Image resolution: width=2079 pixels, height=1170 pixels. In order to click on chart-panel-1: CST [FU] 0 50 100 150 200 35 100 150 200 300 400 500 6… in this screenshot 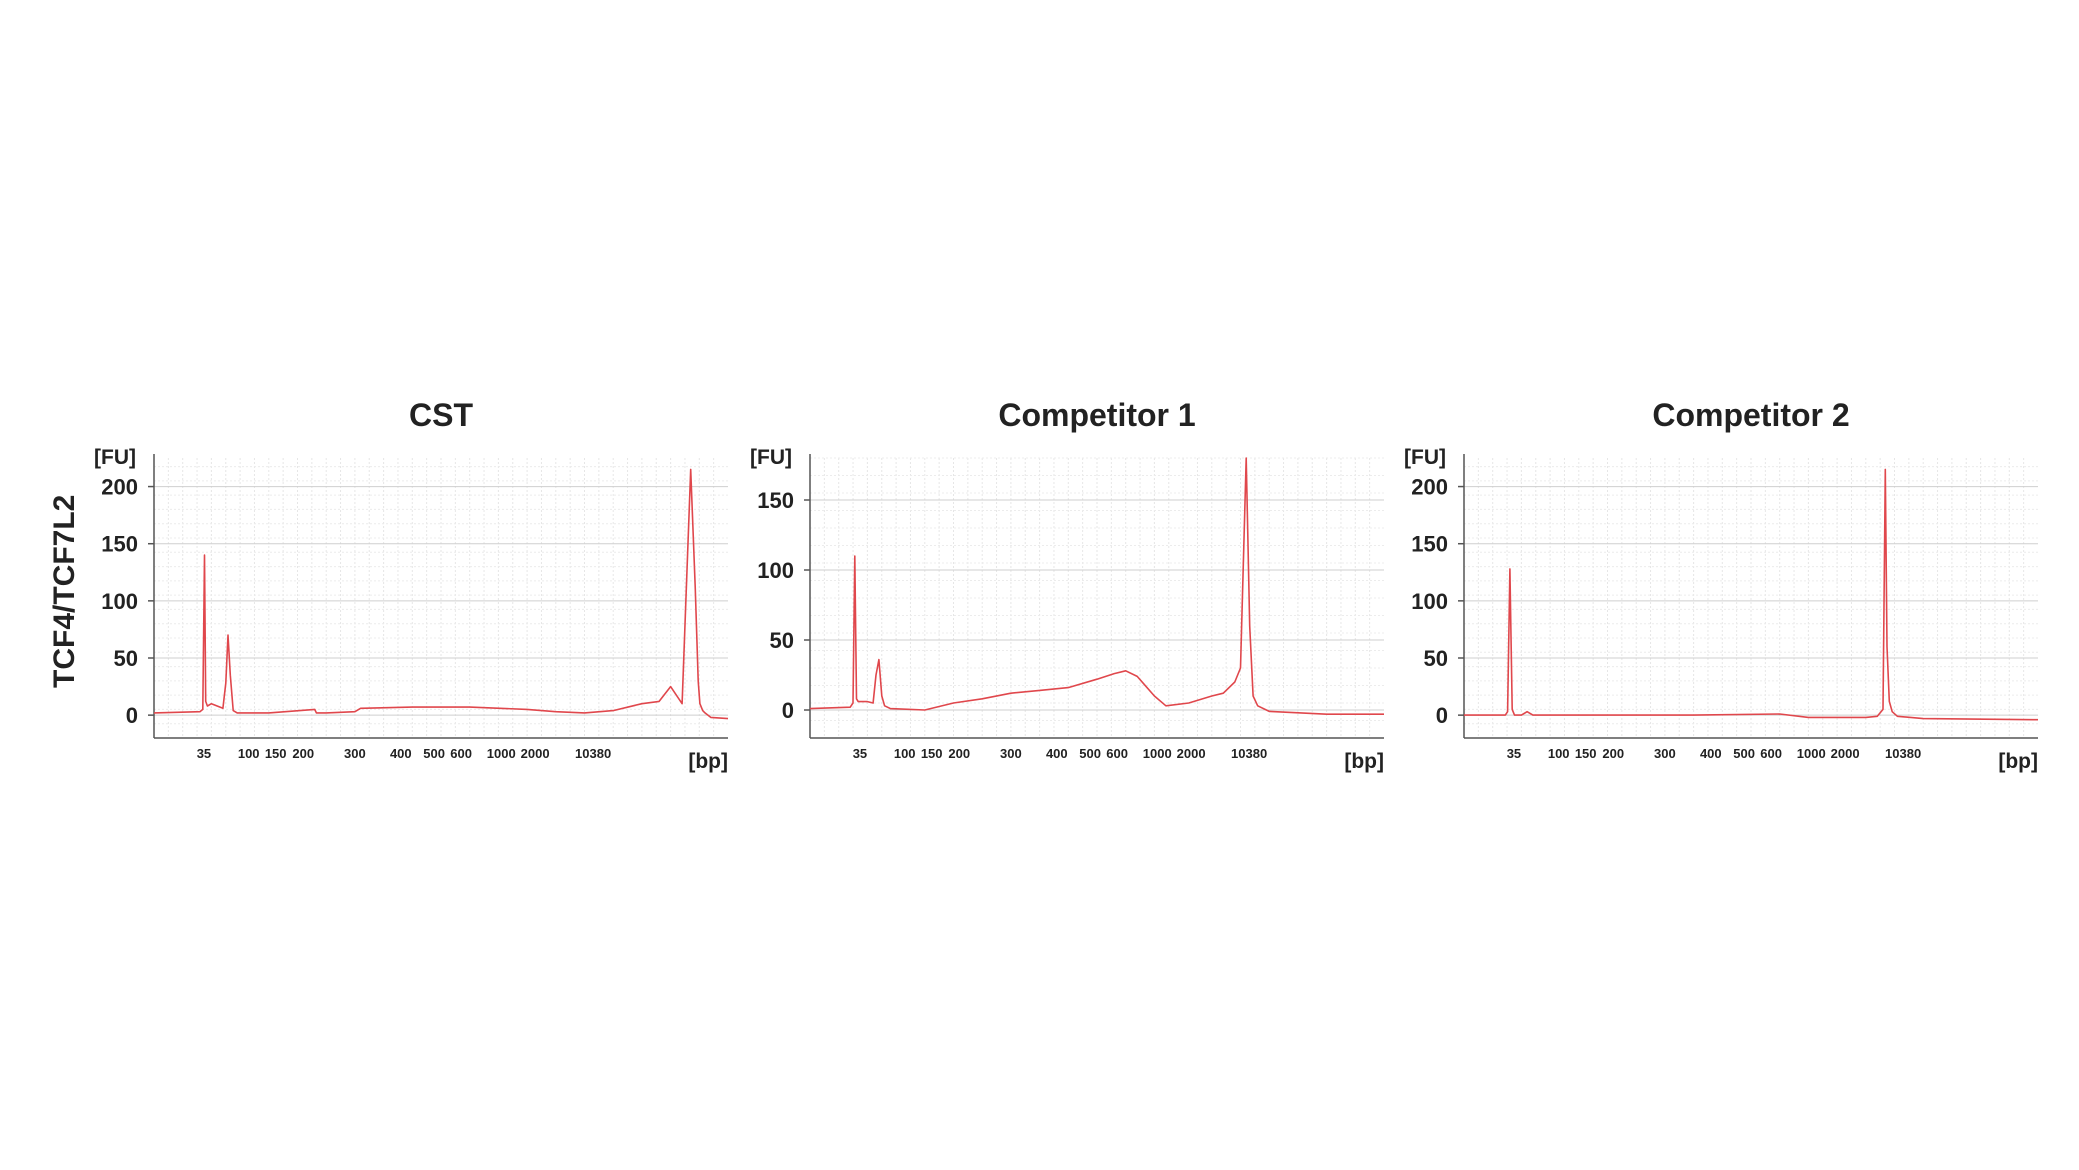, I will do `click(411, 585)`.